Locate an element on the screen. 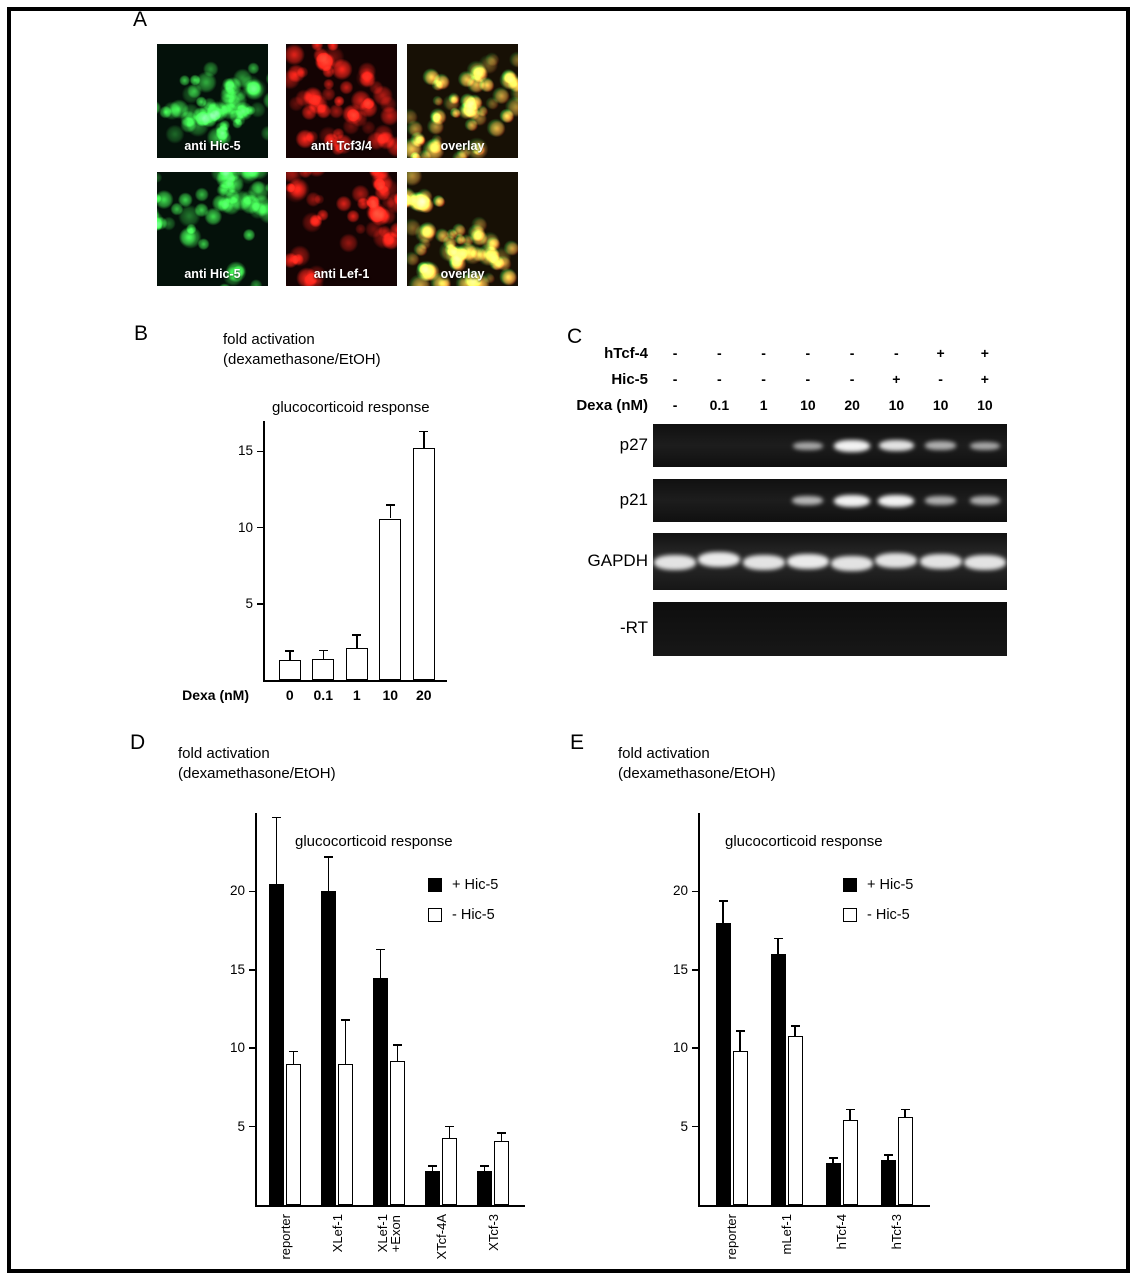 The height and width of the screenshot is (1280, 1137). x-category-label: 10 is located at coordinates (390, 695).